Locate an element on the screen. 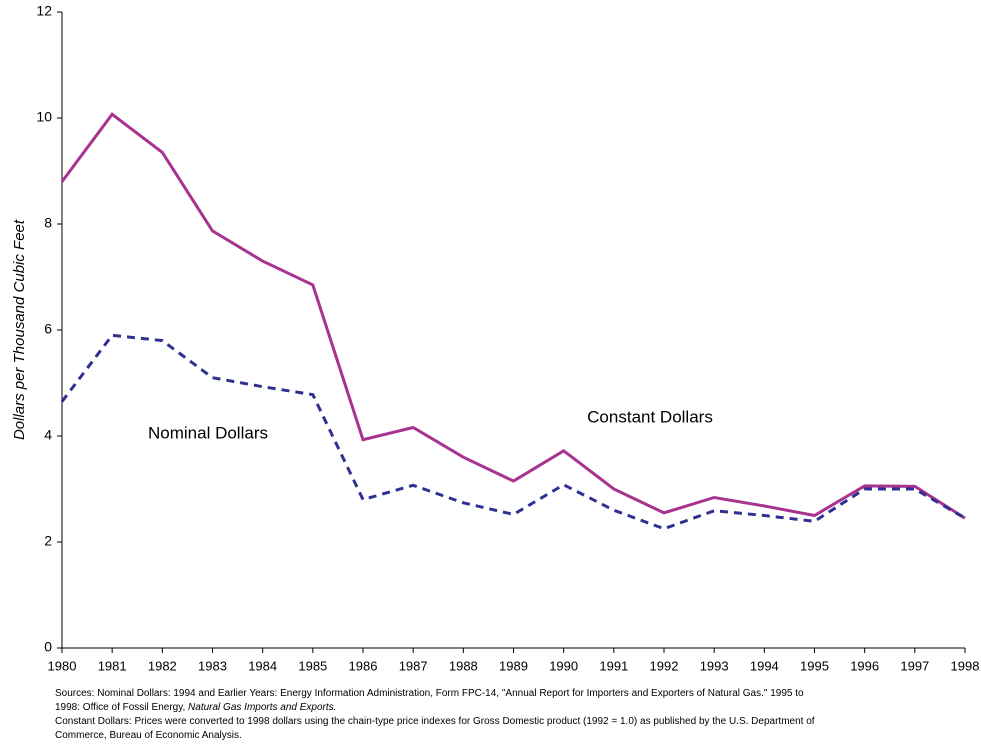  source-note: Commerce, Bureau of Economic Analysis. is located at coordinates (148, 735).